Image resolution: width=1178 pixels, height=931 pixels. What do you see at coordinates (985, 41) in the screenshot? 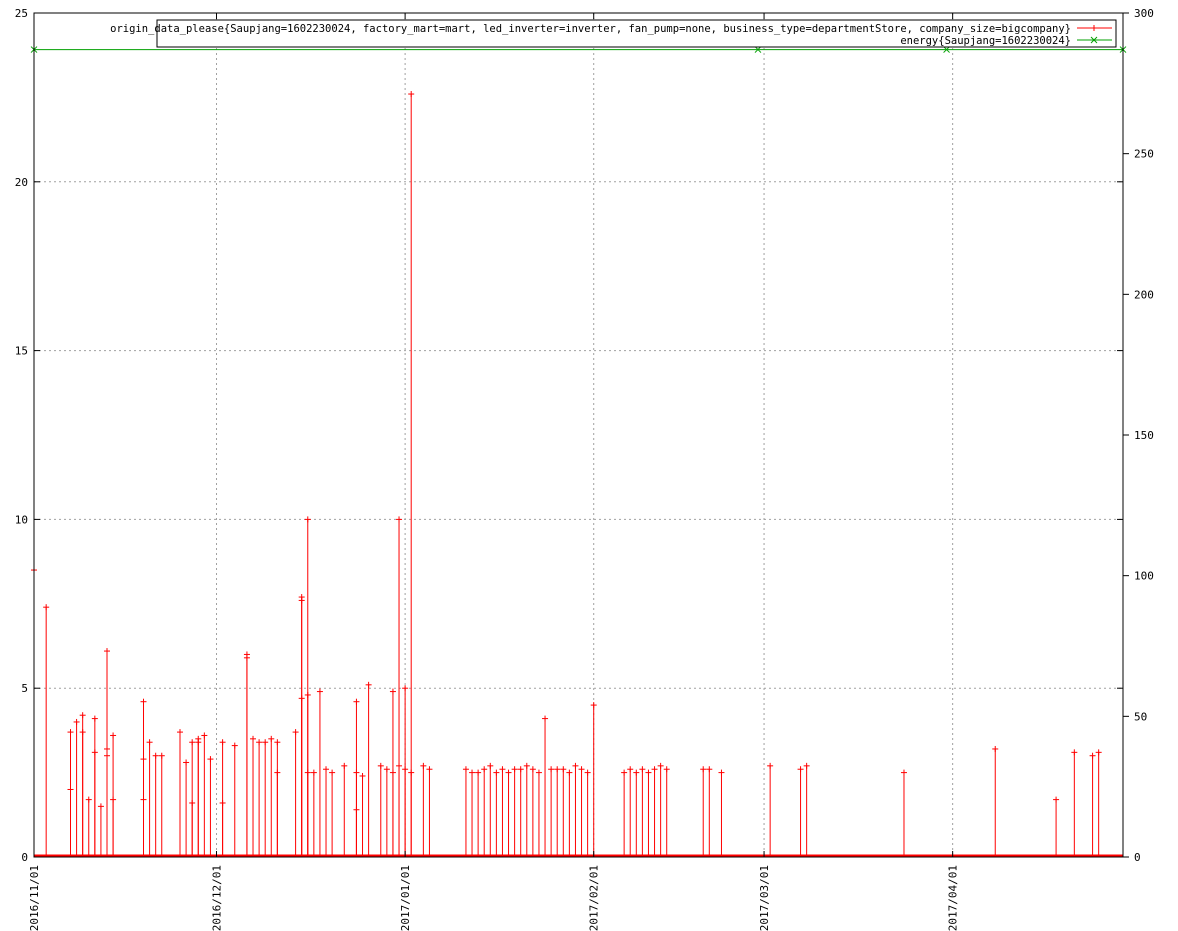
I see `legend-label-energy: energy{Saupjang=1602230024}` at bounding box center [985, 41].